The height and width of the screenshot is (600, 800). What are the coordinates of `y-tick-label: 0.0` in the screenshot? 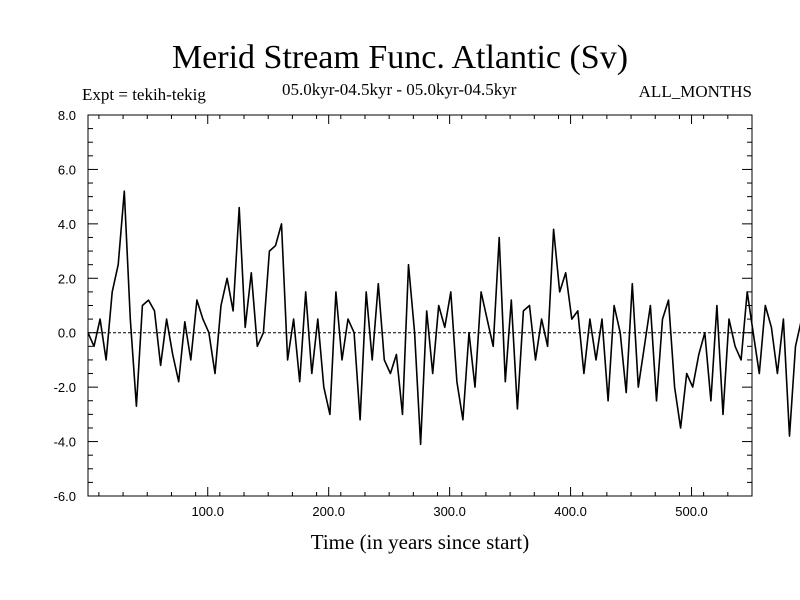 It's located at (67, 333).